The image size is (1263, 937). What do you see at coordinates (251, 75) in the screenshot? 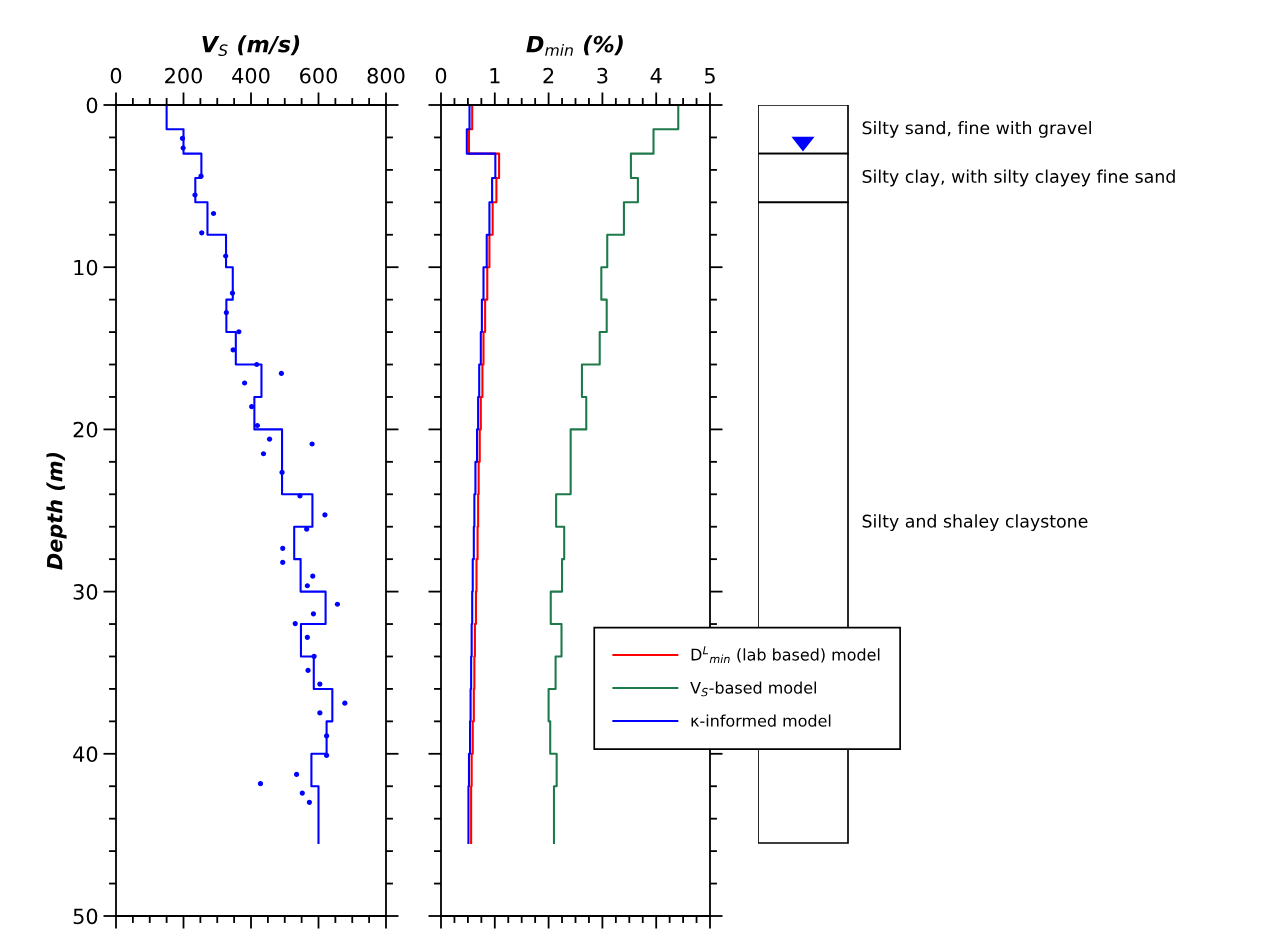
I see `x-tick-label: 400` at bounding box center [251, 75].